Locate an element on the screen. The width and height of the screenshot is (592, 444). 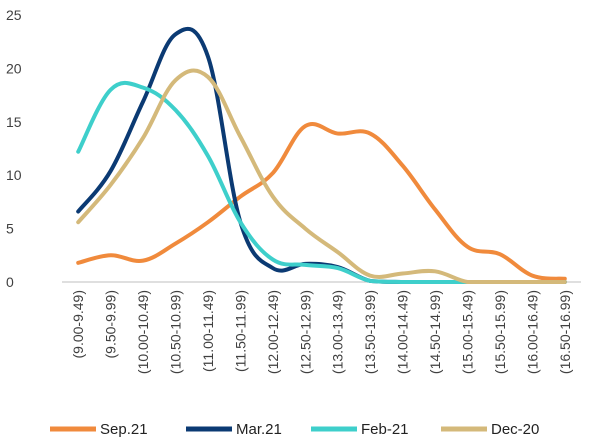
x-tick-label: (14.00-14.49) is located at coordinates (403, 332).